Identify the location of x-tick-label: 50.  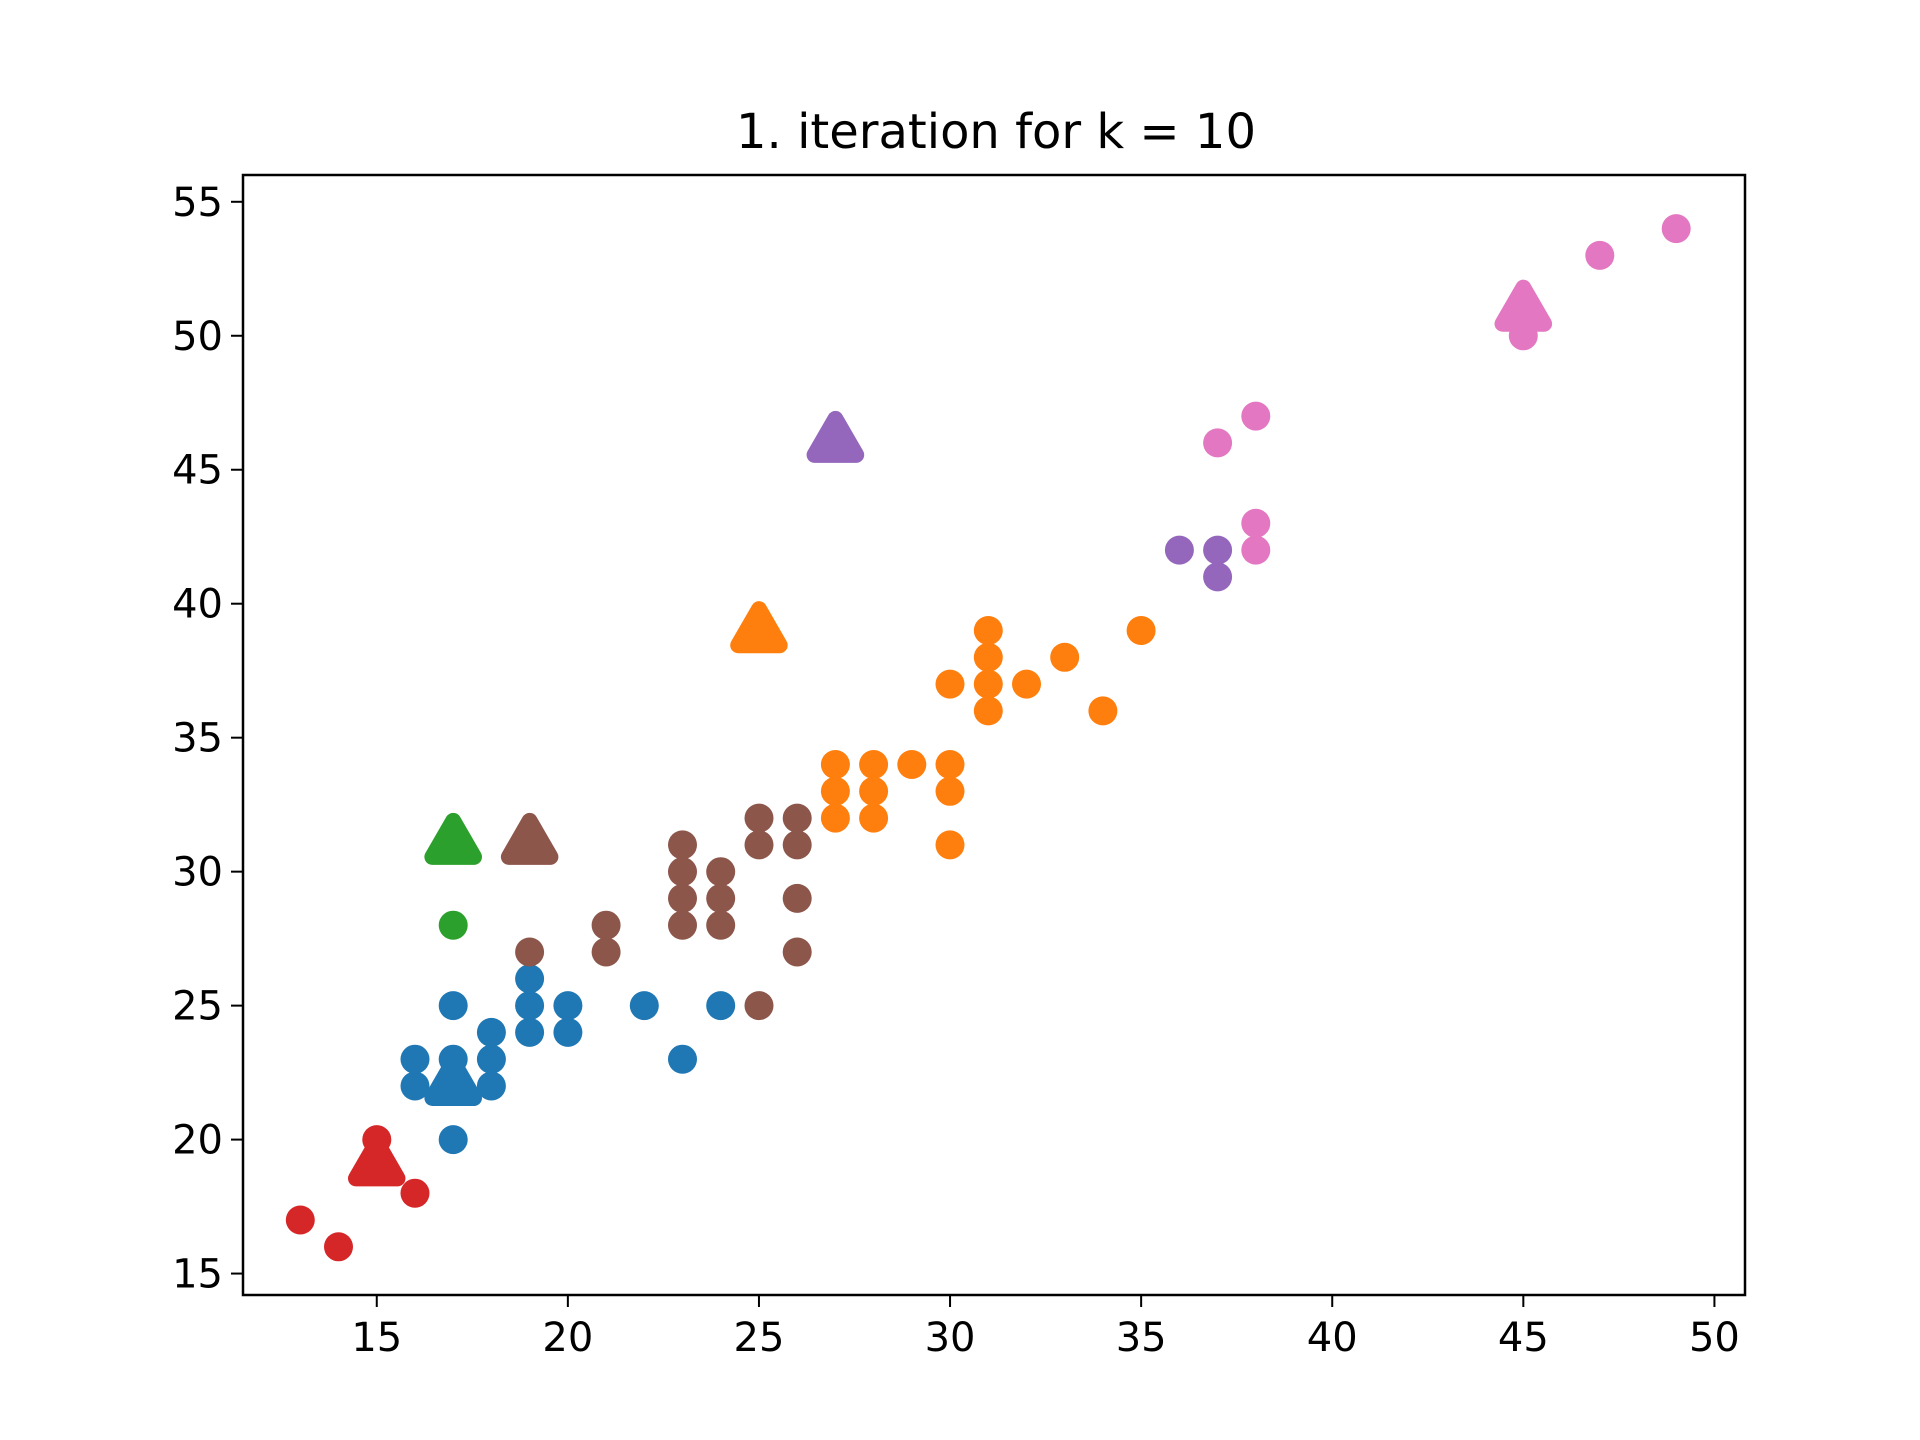
(1714, 1338).